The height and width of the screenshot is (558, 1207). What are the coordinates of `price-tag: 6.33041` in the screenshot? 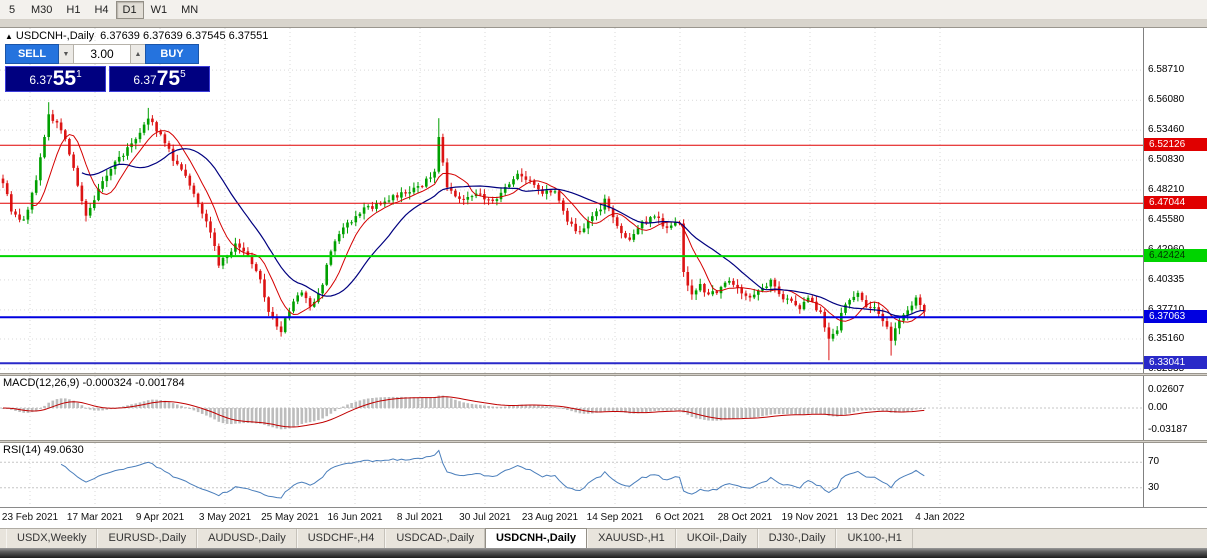 It's located at (1175, 363).